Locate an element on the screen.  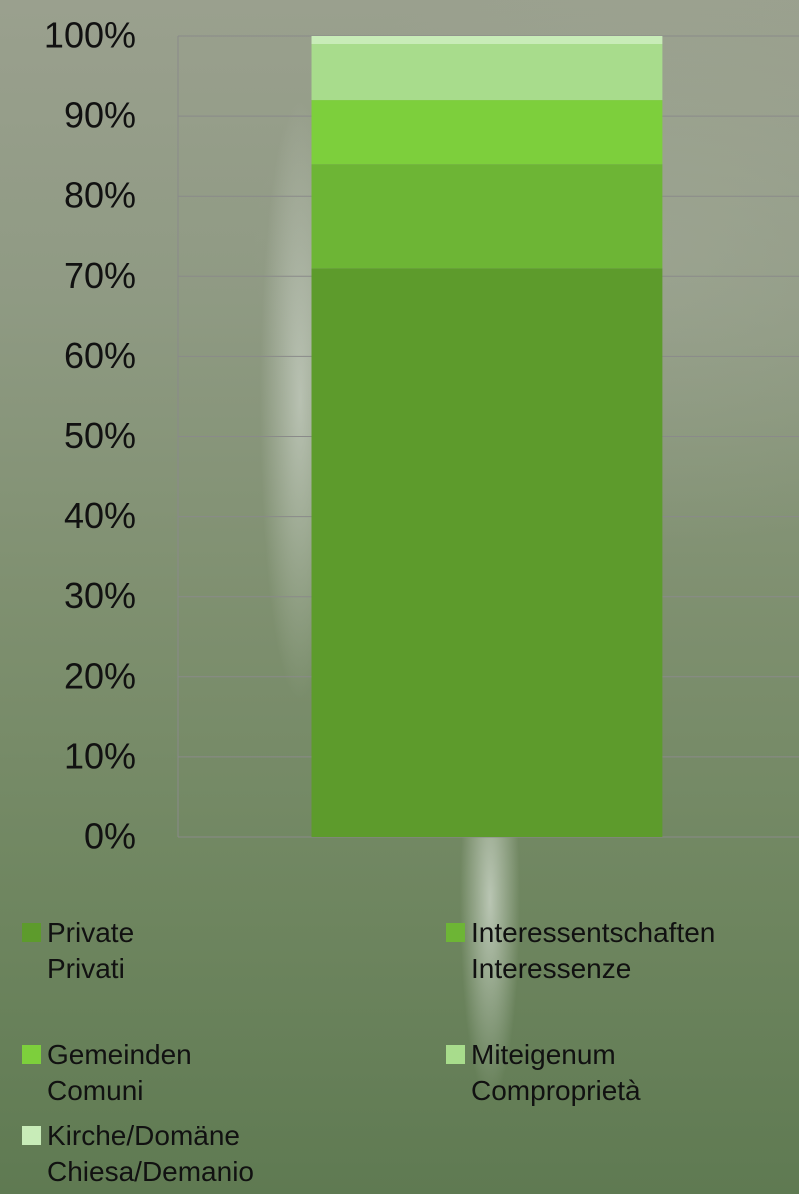
legend-item: Kirche/Domäne Chiesa/Demanio is located at coordinates (138, 1154).